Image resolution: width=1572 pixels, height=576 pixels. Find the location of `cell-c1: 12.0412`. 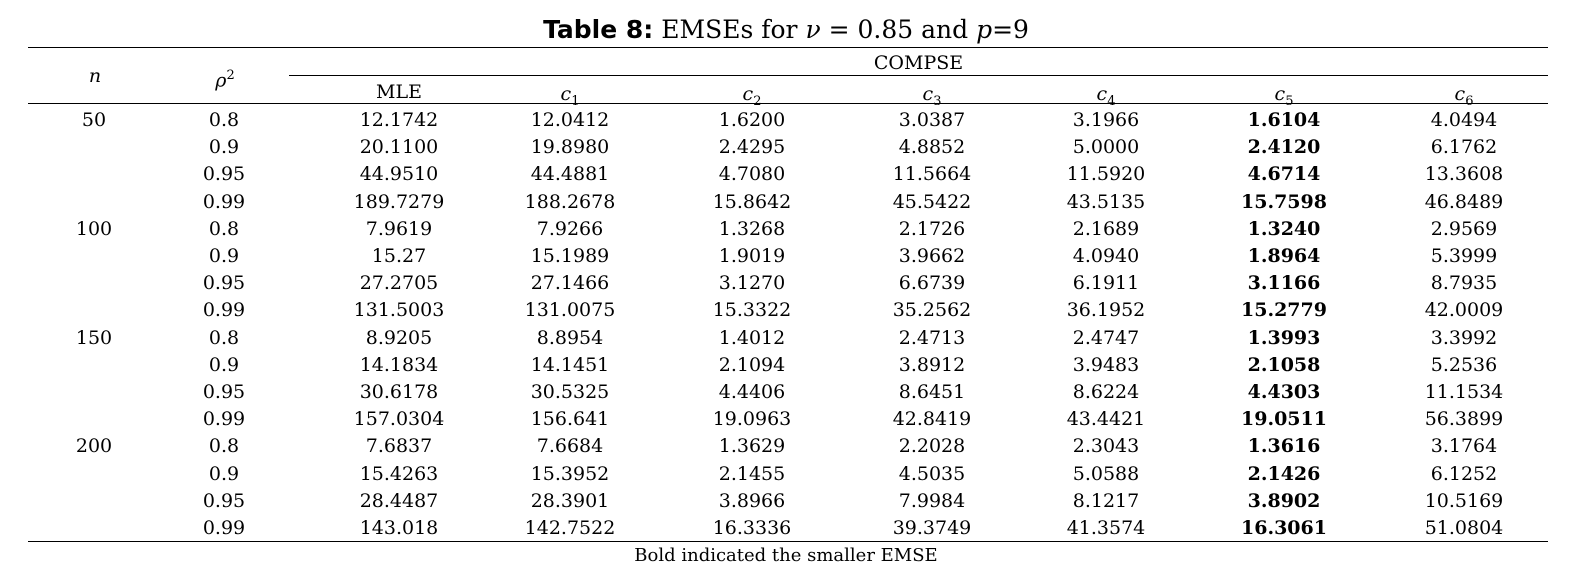

cell-c1: 12.0412 is located at coordinates (570, 120).